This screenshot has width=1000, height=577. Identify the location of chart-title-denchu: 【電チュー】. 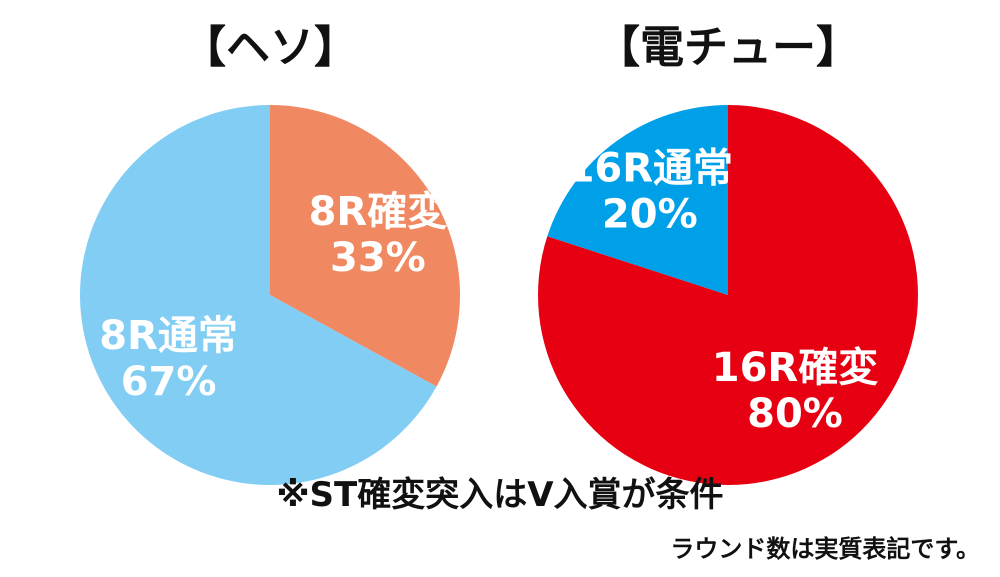
(728, 47).